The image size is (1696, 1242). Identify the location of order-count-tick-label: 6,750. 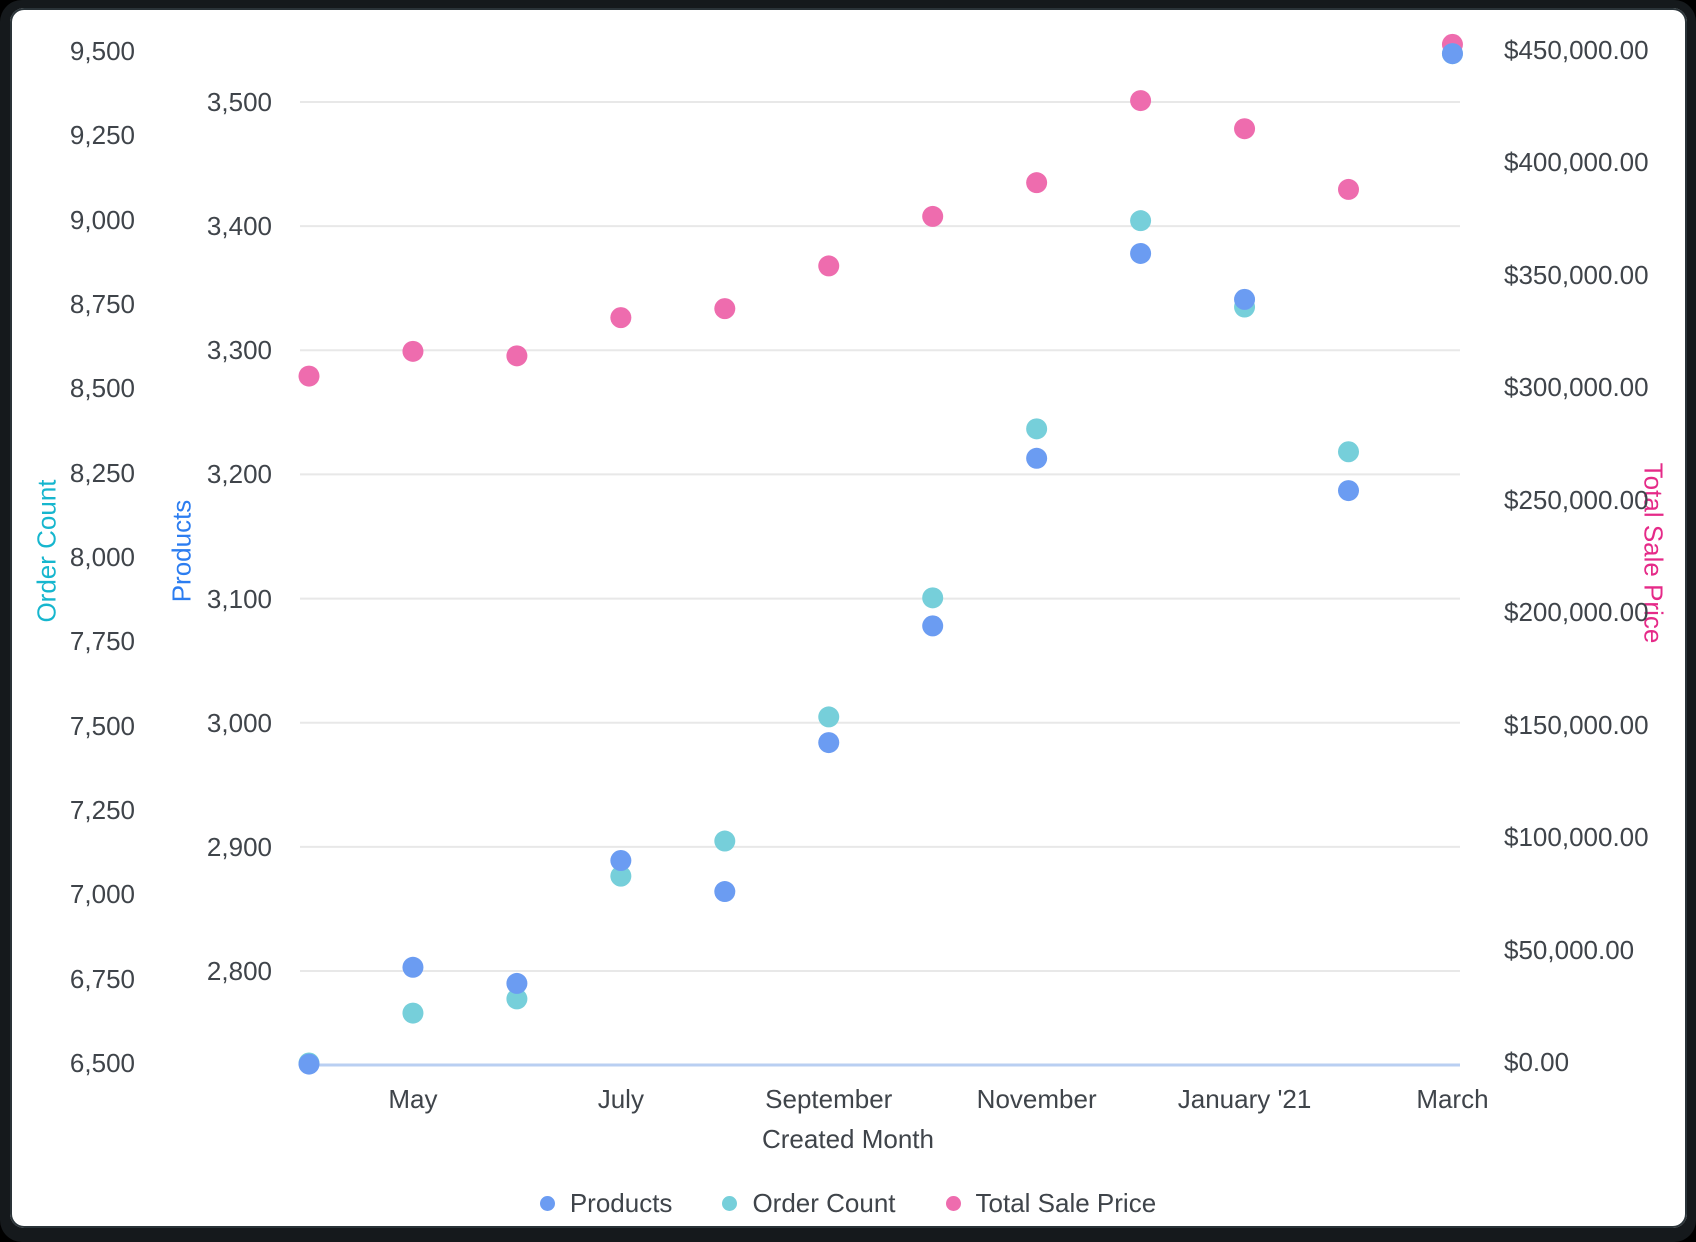
(102, 978).